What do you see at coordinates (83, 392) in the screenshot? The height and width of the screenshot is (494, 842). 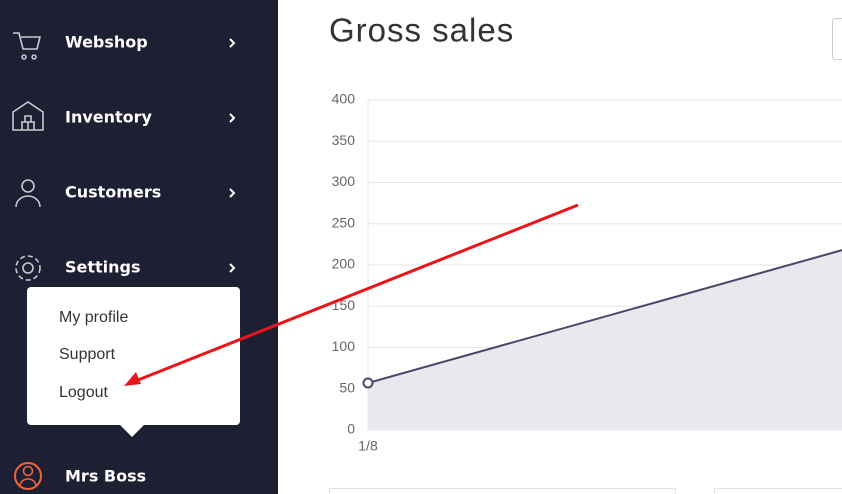 I see `menu-item: Logout` at bounding box center [83, 392].